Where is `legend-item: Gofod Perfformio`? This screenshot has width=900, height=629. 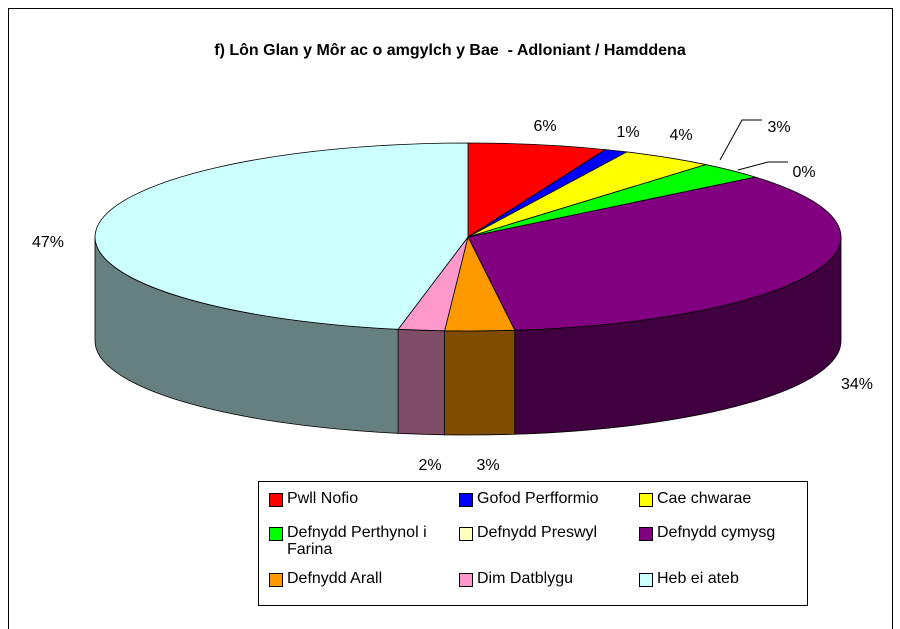
legend-item: Gofod Perfformio is located at coordinates (549, 507).